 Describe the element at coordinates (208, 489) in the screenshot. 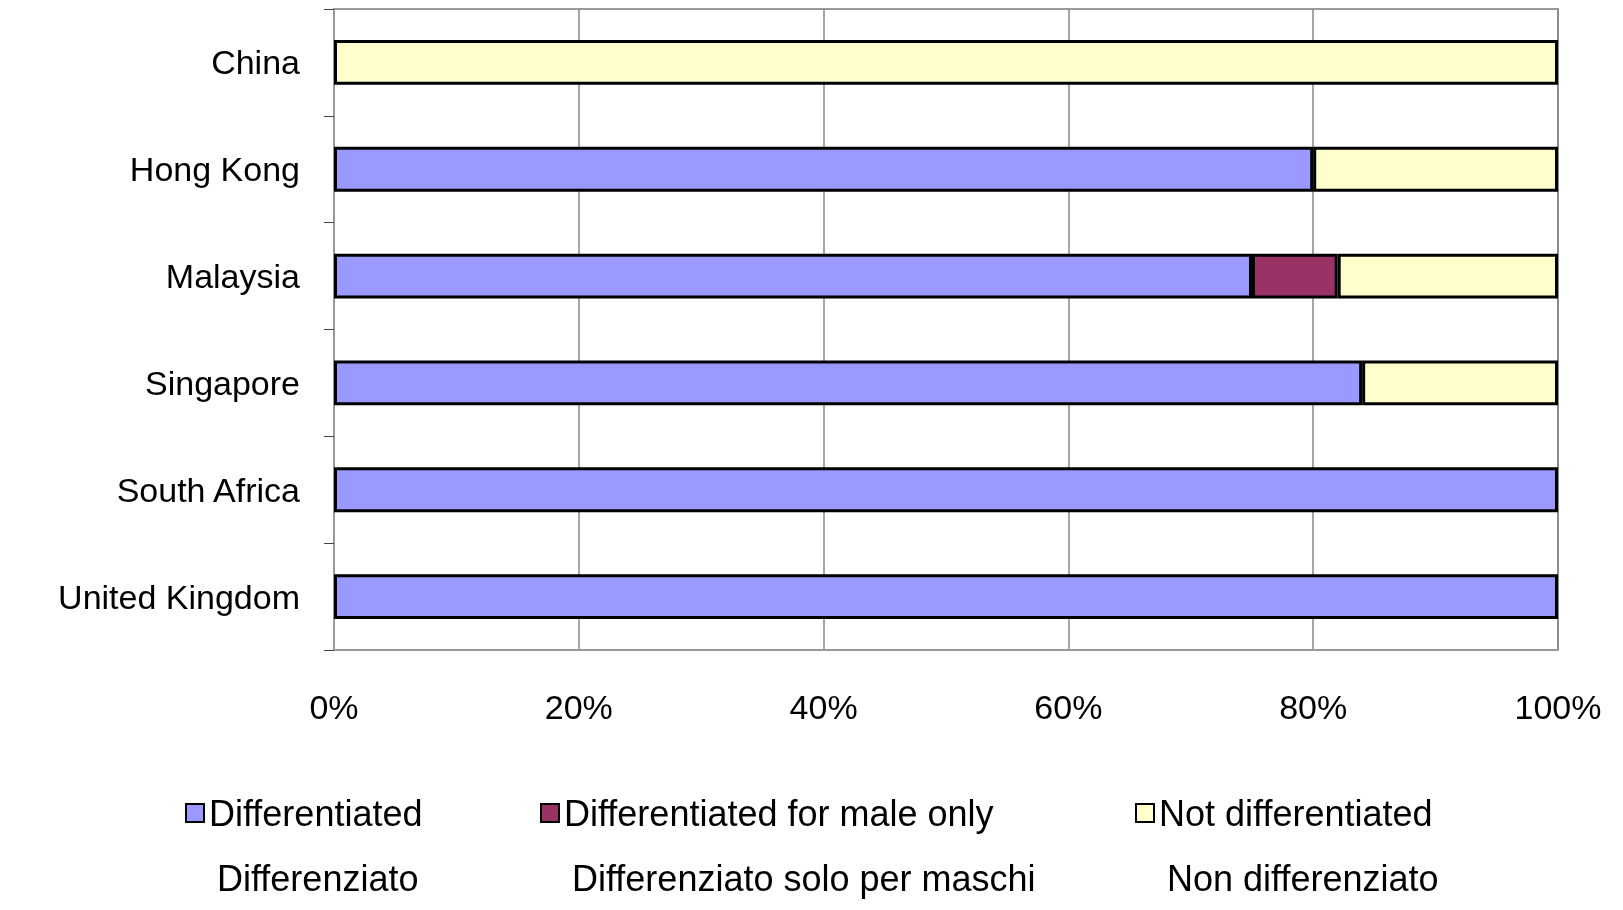

I see `y-tick-label: South Africa` at that location.